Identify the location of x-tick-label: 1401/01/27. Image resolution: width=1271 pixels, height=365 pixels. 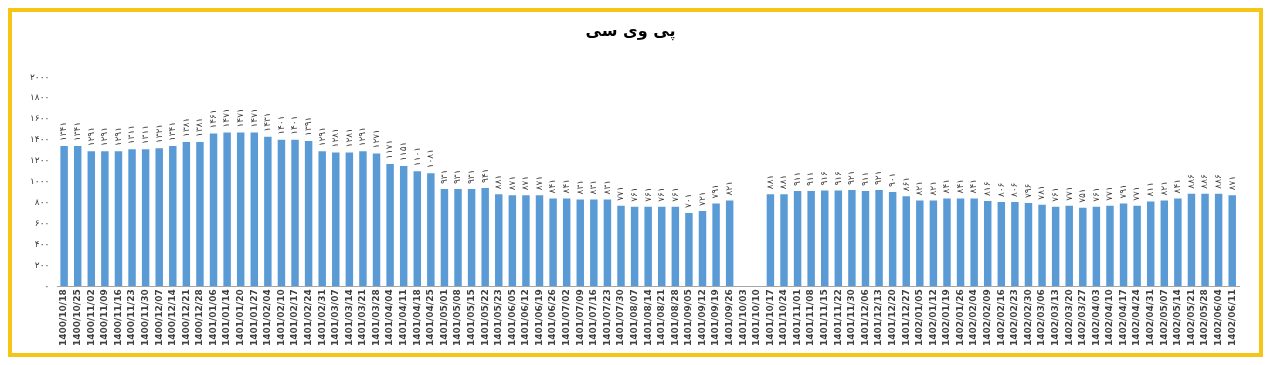
(253, 317).